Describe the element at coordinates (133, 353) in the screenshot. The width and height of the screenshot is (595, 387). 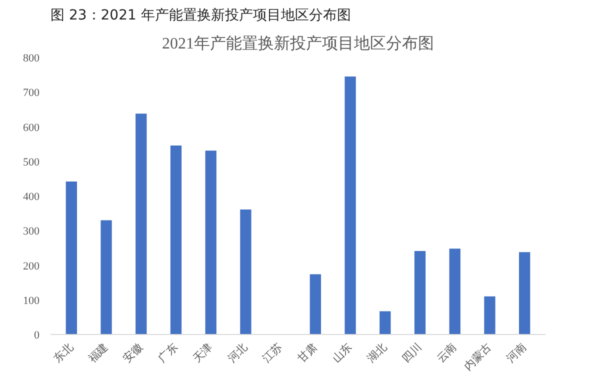
I see `x-tick-label: 安徽` at that location.